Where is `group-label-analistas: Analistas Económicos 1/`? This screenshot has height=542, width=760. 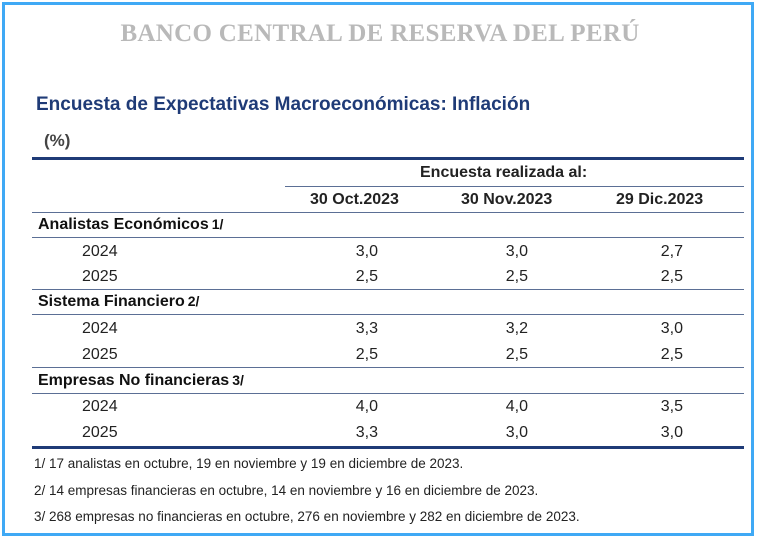
group-label-analistas: Analistas Económicos 1/ is located at coordinates (131, 224).